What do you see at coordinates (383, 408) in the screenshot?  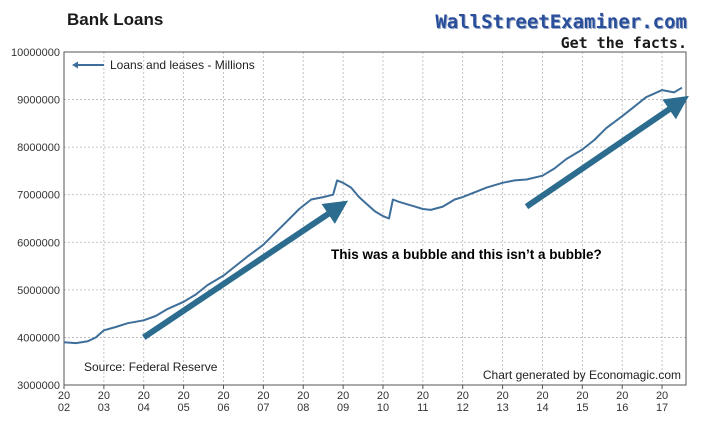 I see `x-tick-label-bottom: 10` at bounding box center [383, 408].